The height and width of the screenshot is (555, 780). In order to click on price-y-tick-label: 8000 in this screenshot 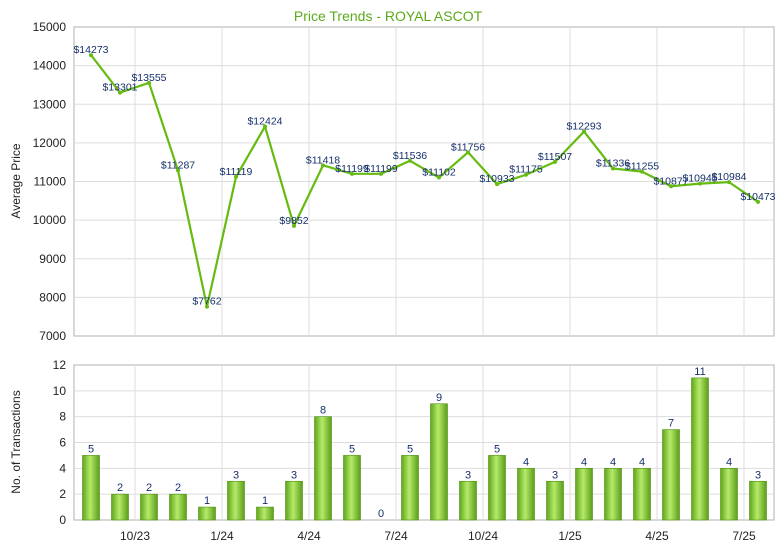, I will do `click(52, 297)`.